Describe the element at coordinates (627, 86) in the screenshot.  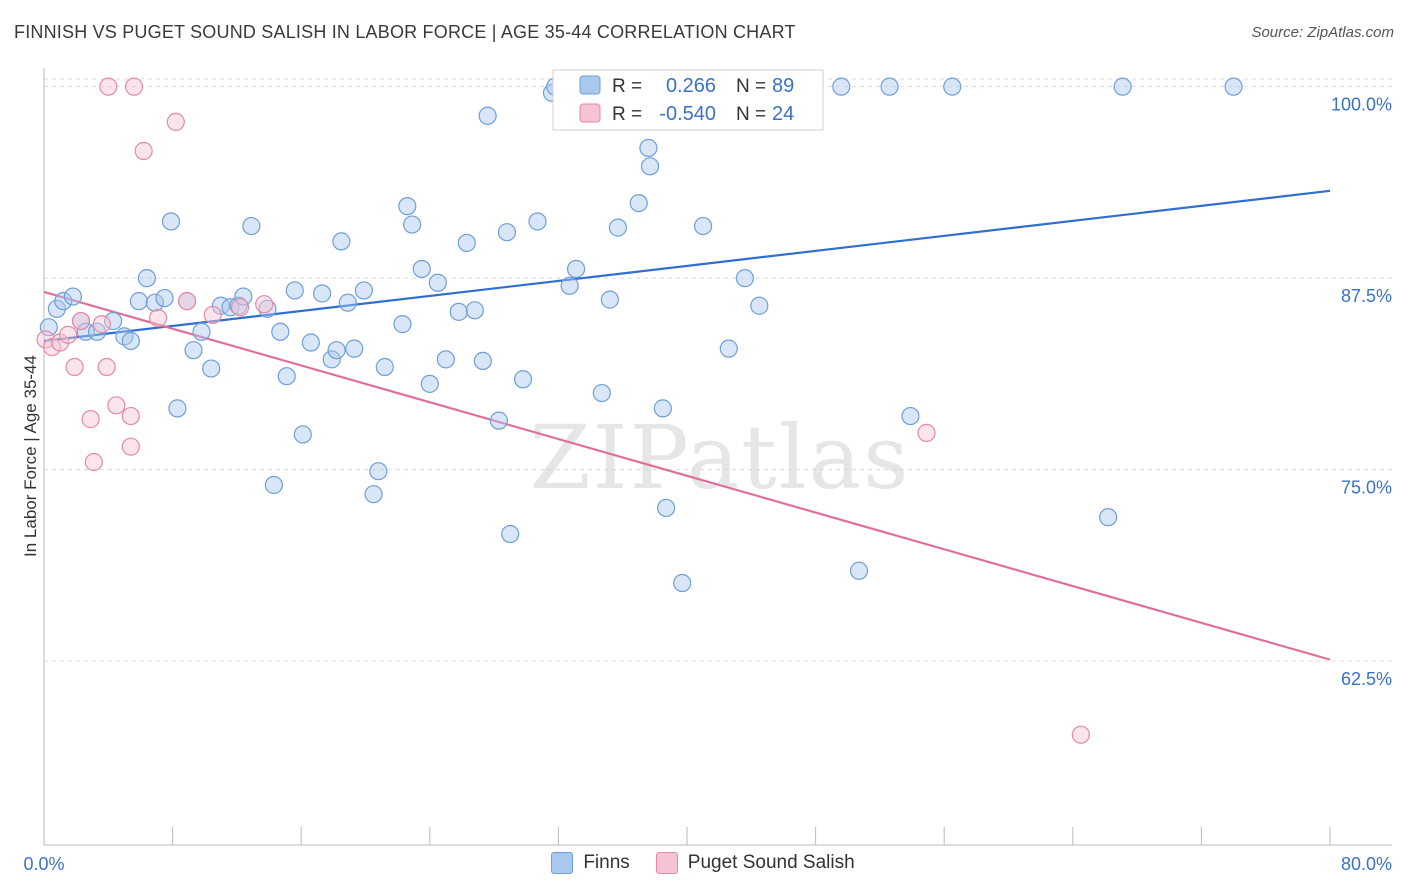
I see `legend-r-label-finns: R =` at that location.